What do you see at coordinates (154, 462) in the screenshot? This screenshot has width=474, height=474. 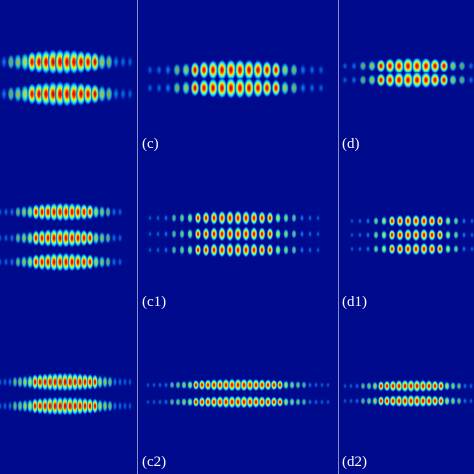 I see `panel-label: (c2)` at bounding box center [154, 462].